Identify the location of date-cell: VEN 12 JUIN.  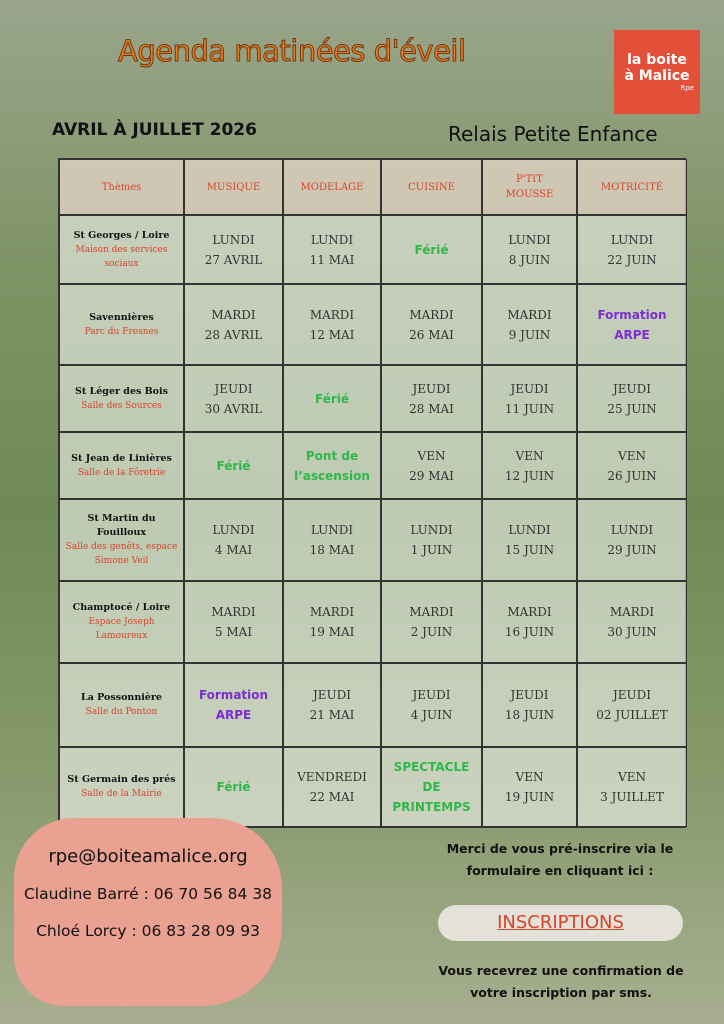
(529, 465).